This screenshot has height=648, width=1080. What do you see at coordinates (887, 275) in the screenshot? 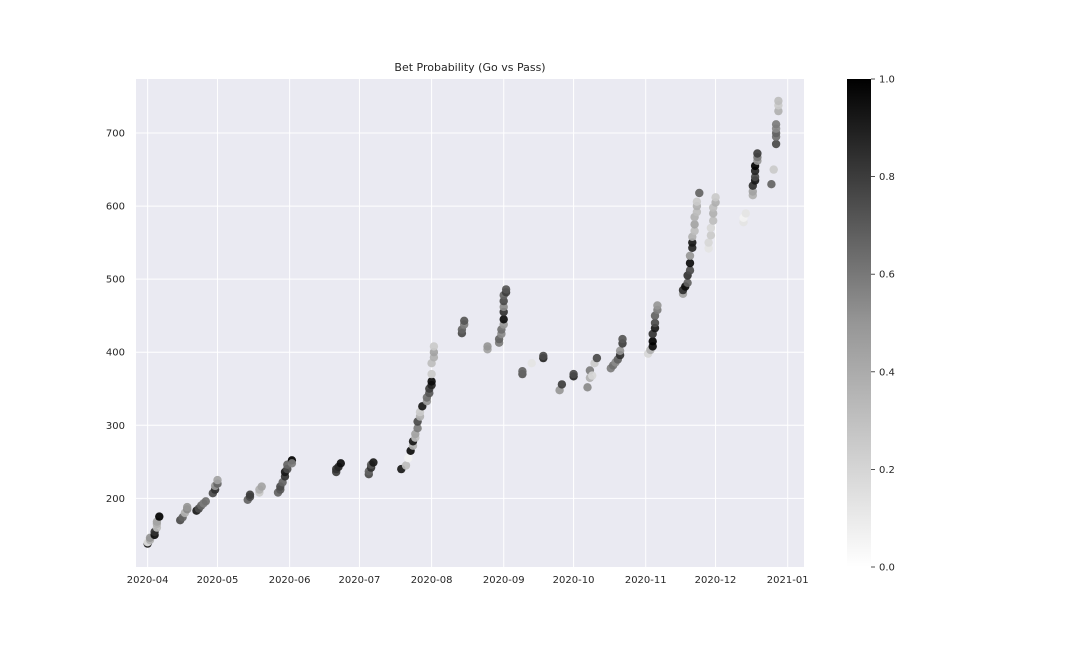
I see `colorbar-tick-label: 0.6` at bounding box center [887, 275].